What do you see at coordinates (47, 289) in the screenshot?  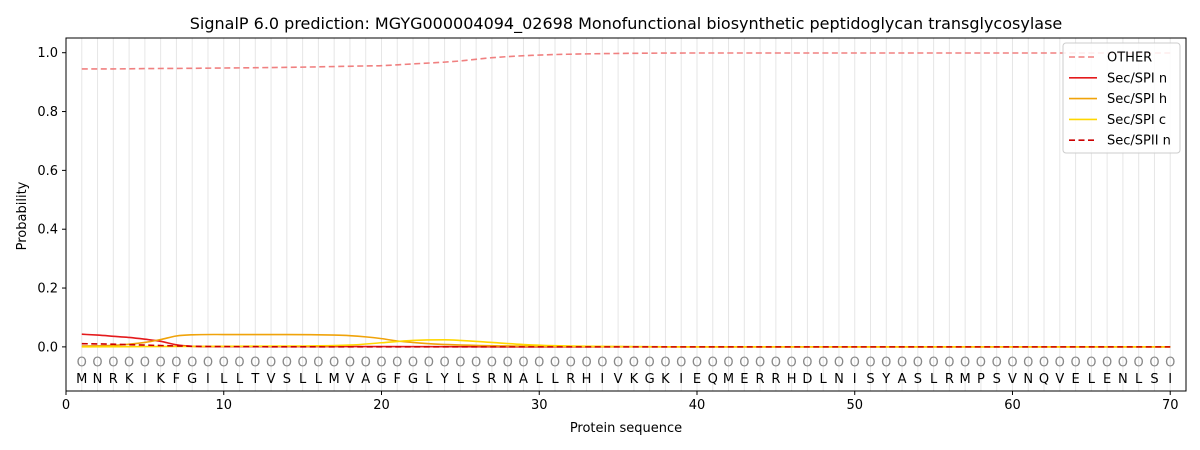 I see `y-tick-label: 0.2` at bounding box center [47, 289].